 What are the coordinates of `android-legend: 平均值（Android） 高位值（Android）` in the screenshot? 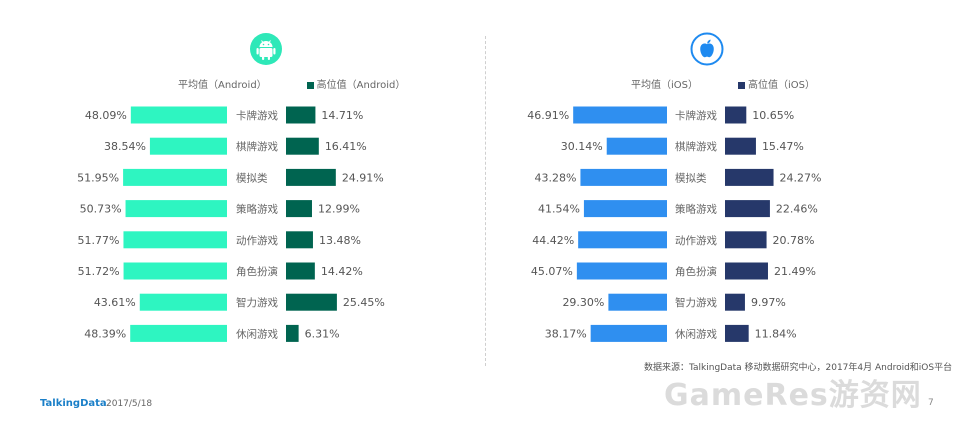 It's located at (291, 83).